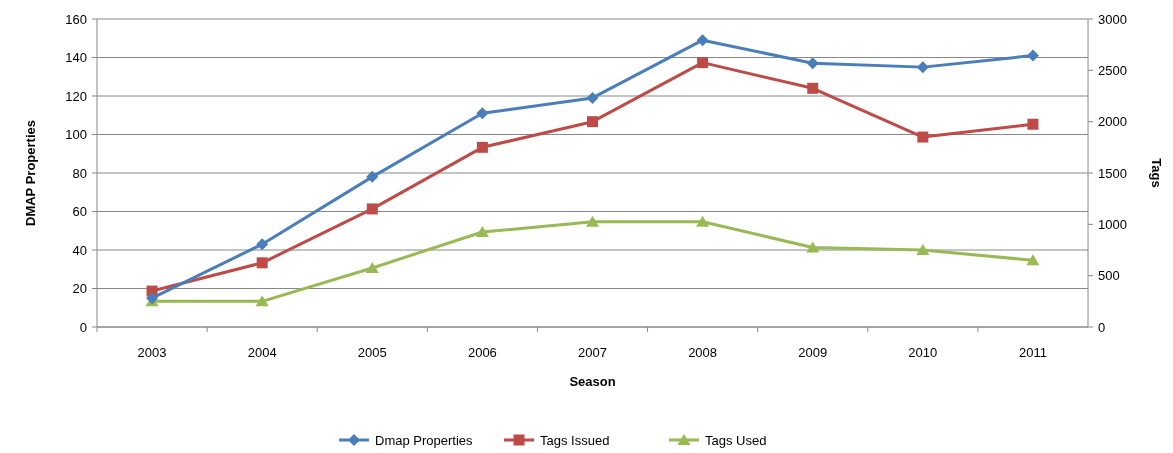 The width and height of the screenshot is (1173, 453). Describe the element at coordinates (79, 289) in the screenshot. I see `y-tick-label: 20` at that location.